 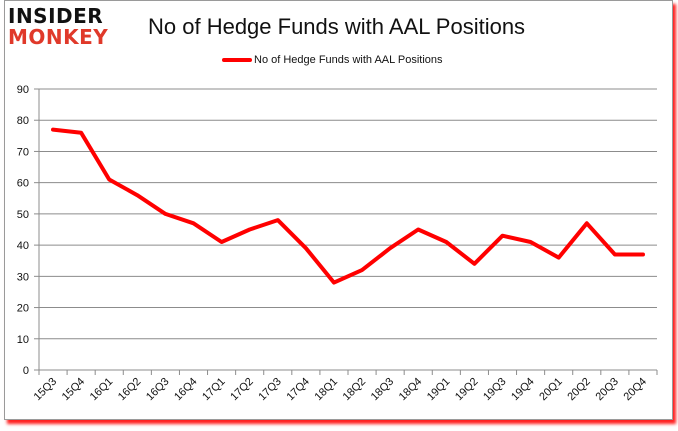 I want to click on y-tick-label: 60, so click(x=23, y=184).